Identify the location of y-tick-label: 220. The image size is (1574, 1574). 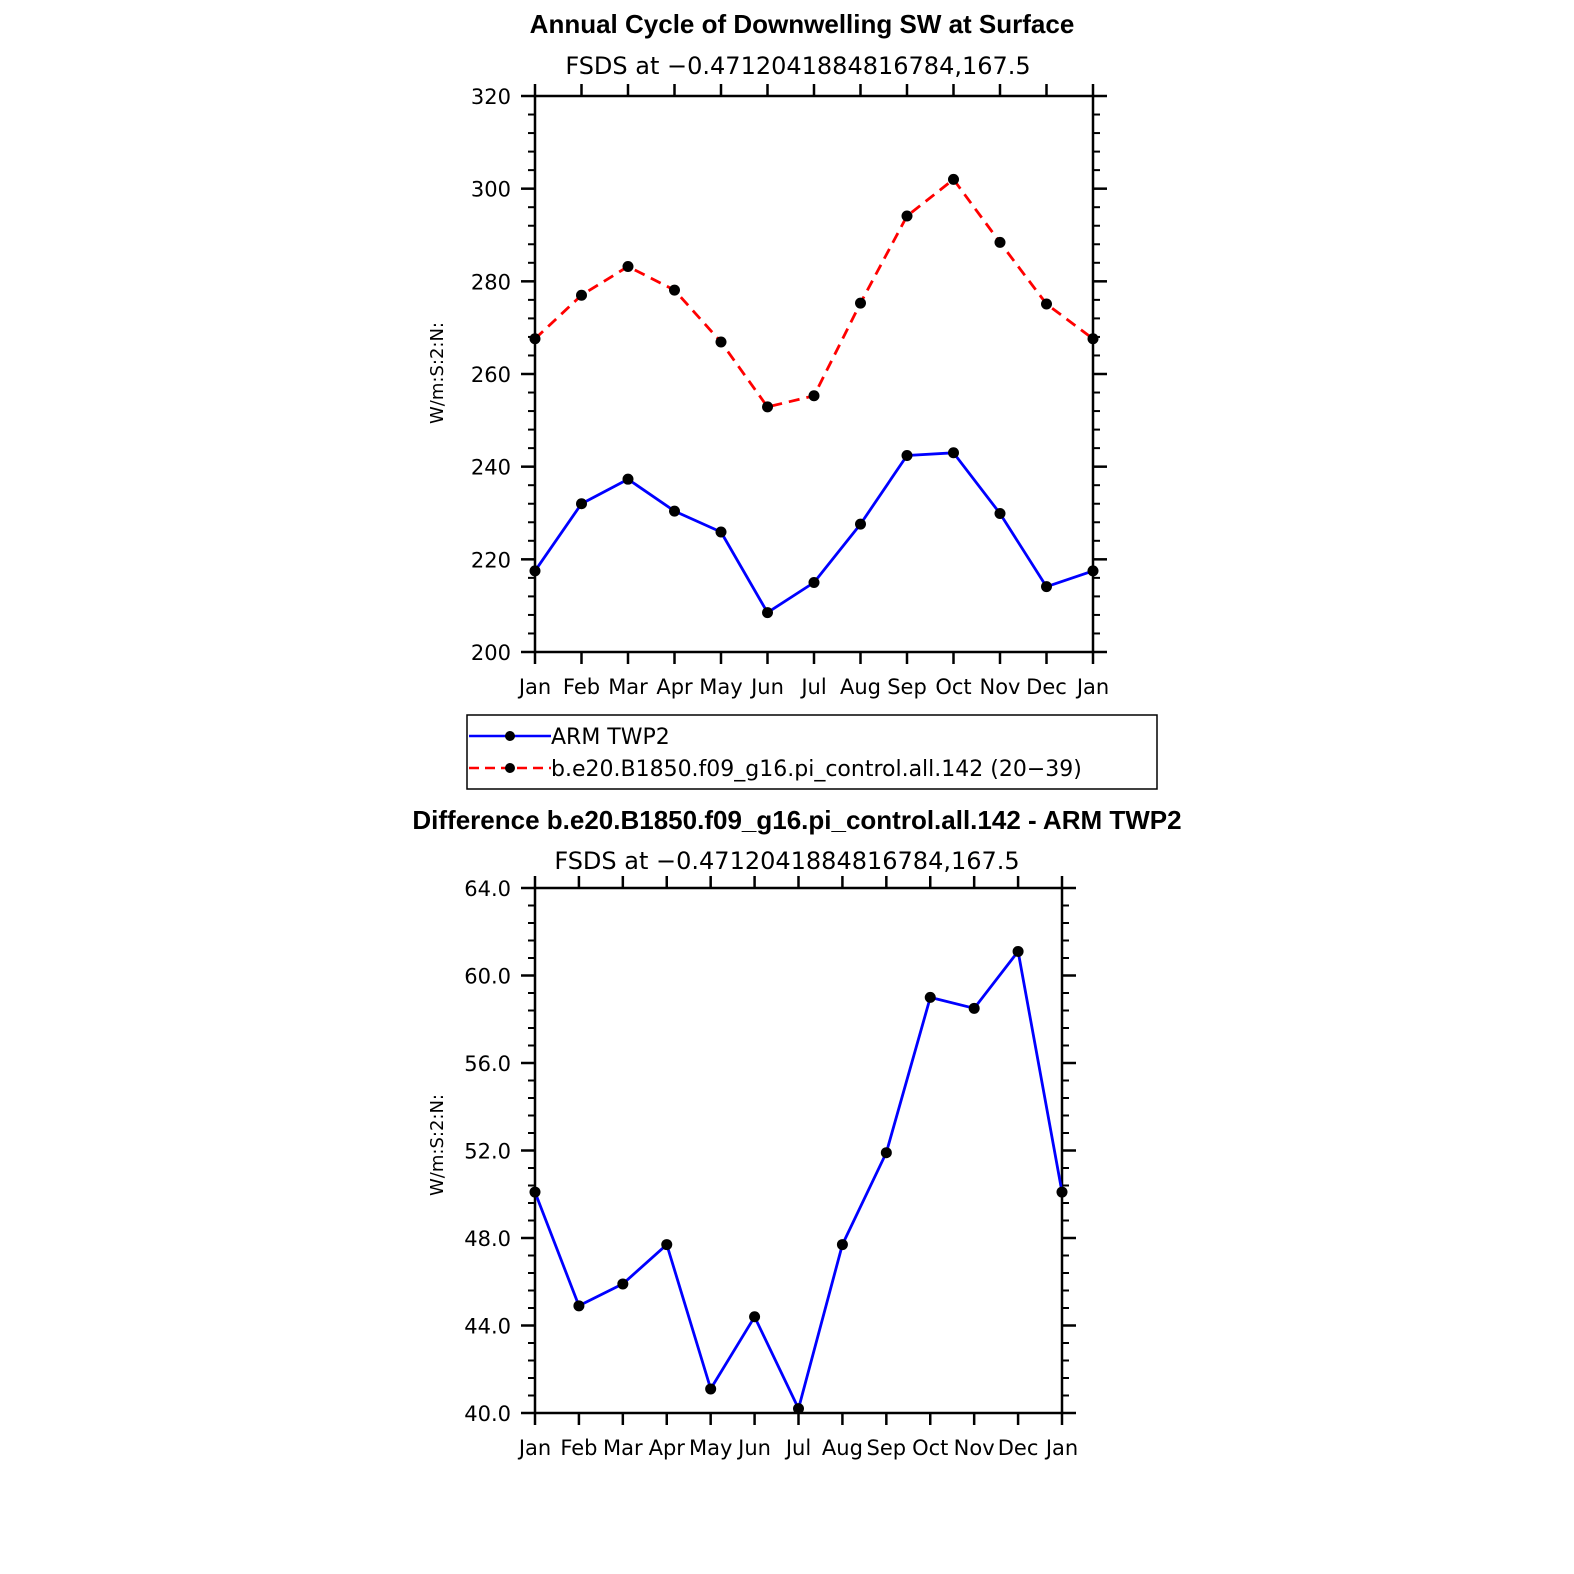
(491, 560).